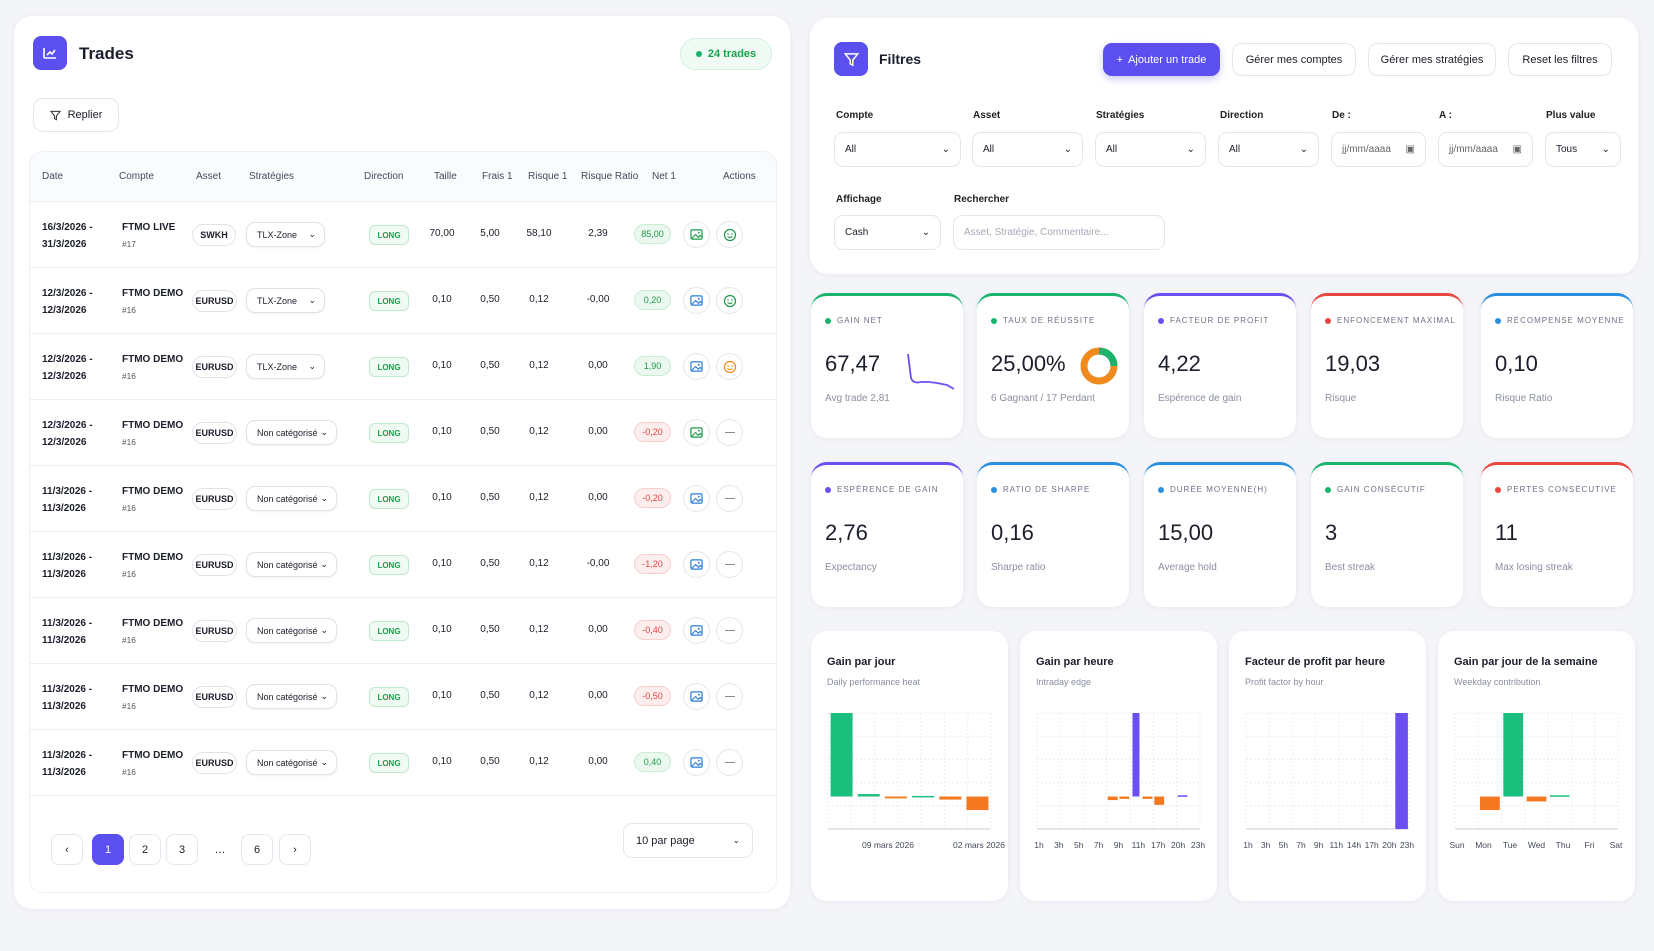 Image resolution: width=1654 pixels, height=951 pixels. Describe the element at coordinates (897, 149) in the screenshot. I see `compte-select: All ⌄` at that location.